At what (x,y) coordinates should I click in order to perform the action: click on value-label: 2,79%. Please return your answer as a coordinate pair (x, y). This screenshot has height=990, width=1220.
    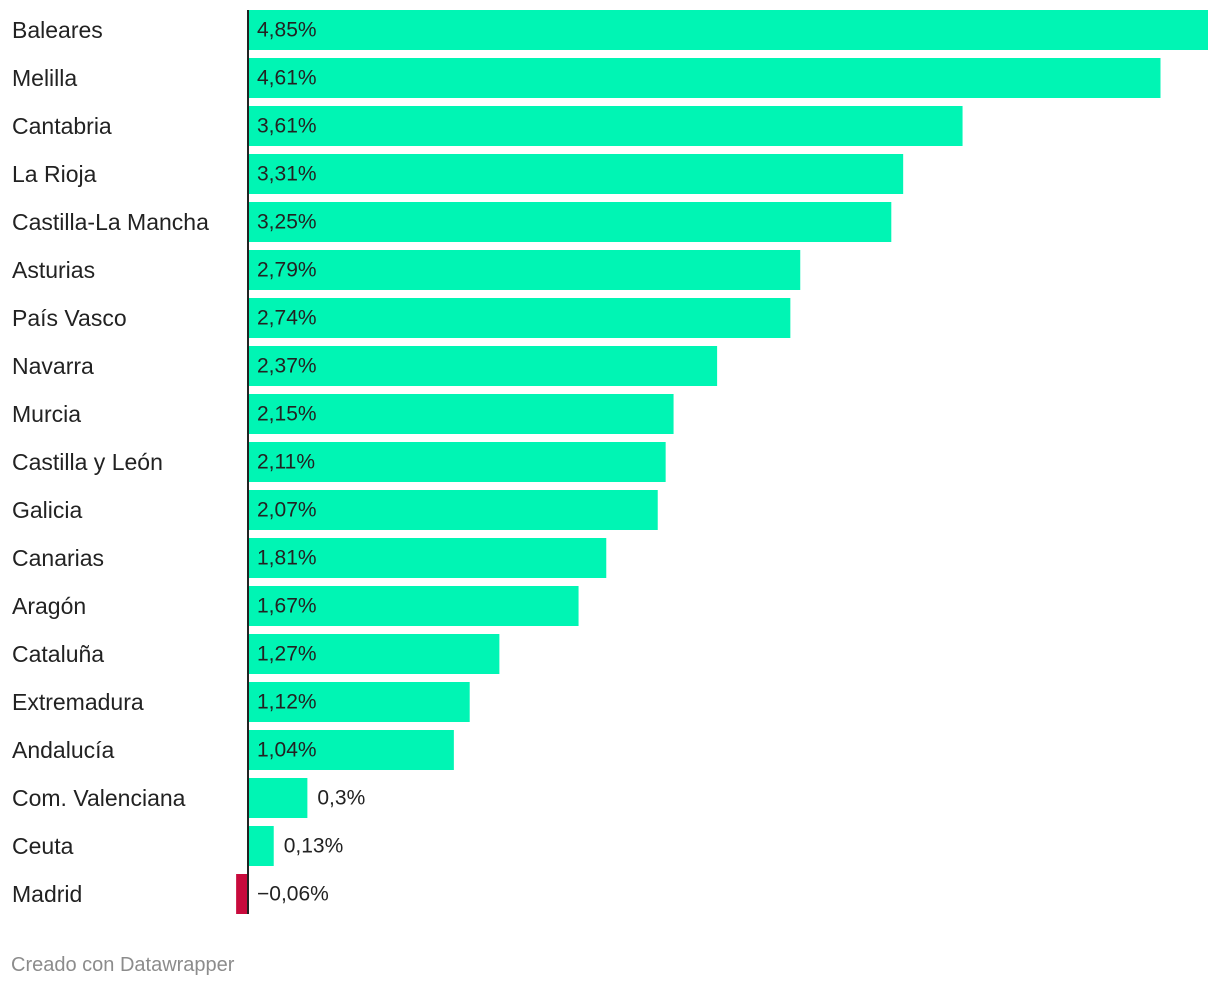
    Looking at the image, I should click on (287, 270).